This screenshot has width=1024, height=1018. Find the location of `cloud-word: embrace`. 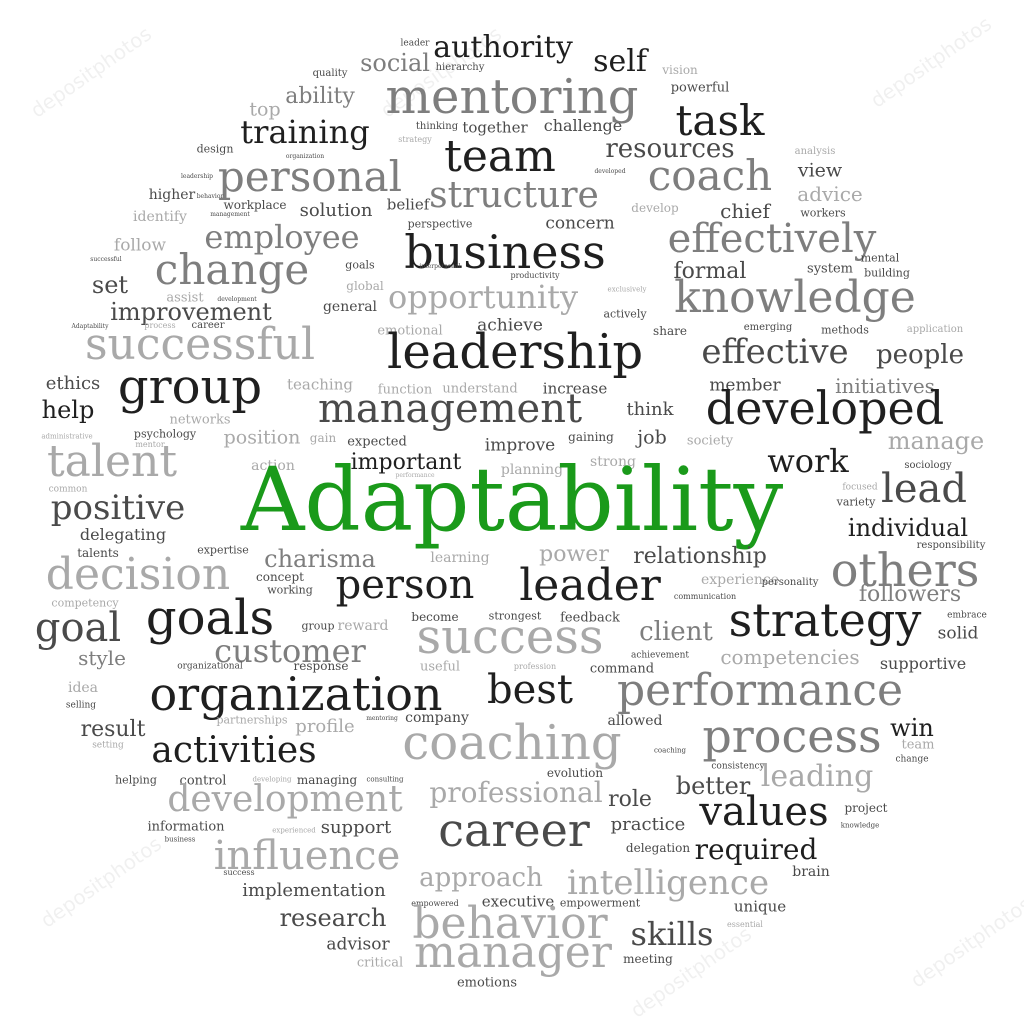

cloud-word: embrace is located at coordinates (967, 615).